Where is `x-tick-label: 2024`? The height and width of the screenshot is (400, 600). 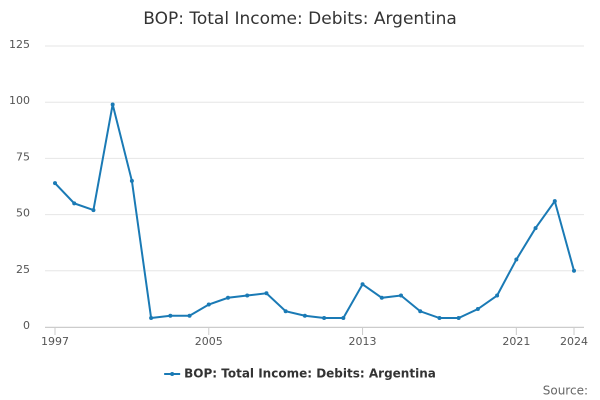
x-tick-label: 2024 is located at coordinates (574, 341).